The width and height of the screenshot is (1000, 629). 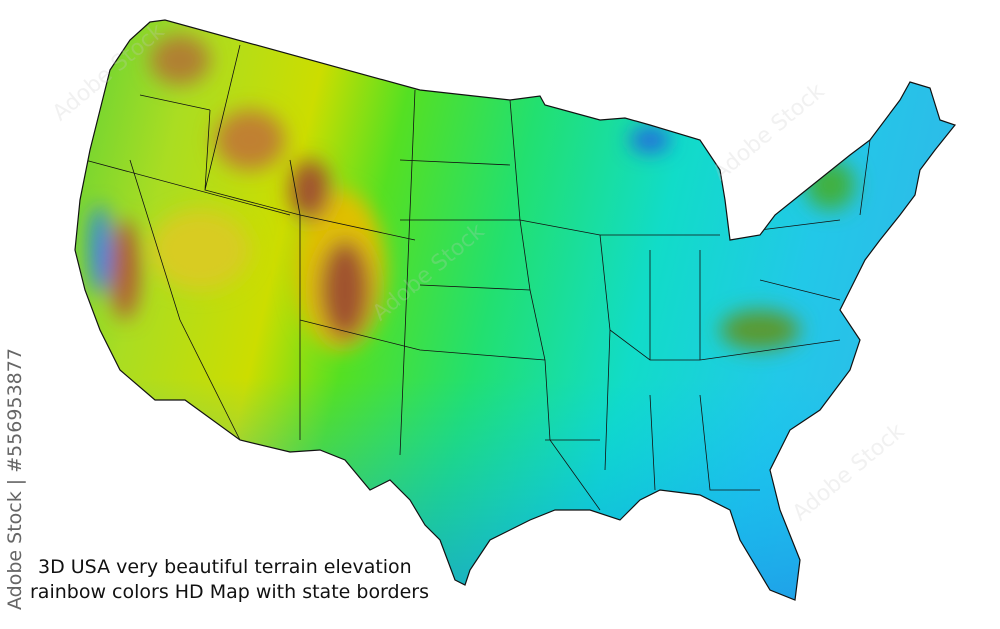 What do you see at coordinates (15, 479) in the screenshot?
I see `stock-id-watermark: Adobe Stock | #556953877` at bounding box center [15, 479].